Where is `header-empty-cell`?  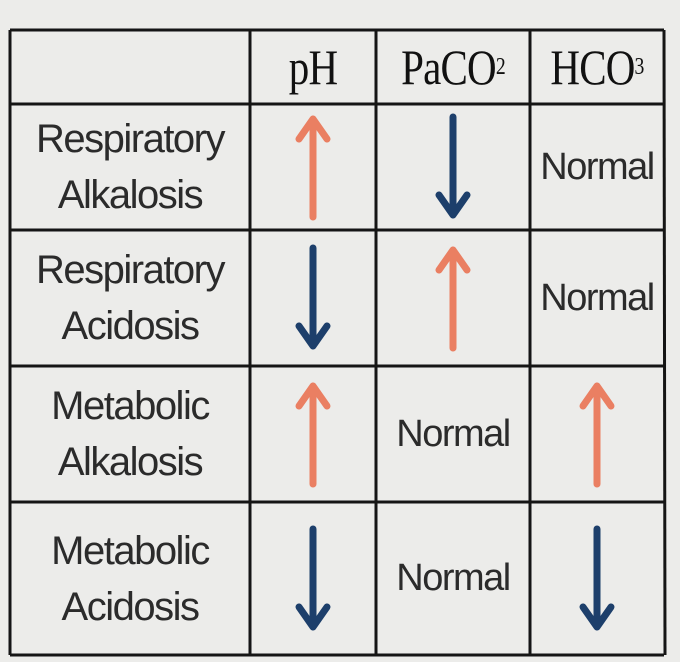
header-empty-cell is located at coordinates (130, 67).